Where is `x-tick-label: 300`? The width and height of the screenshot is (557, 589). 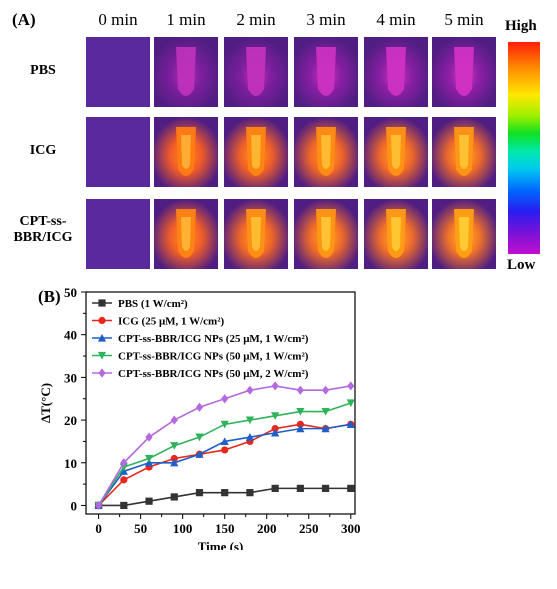 x-tick-label: 300 is located at coordinates (351, 528).